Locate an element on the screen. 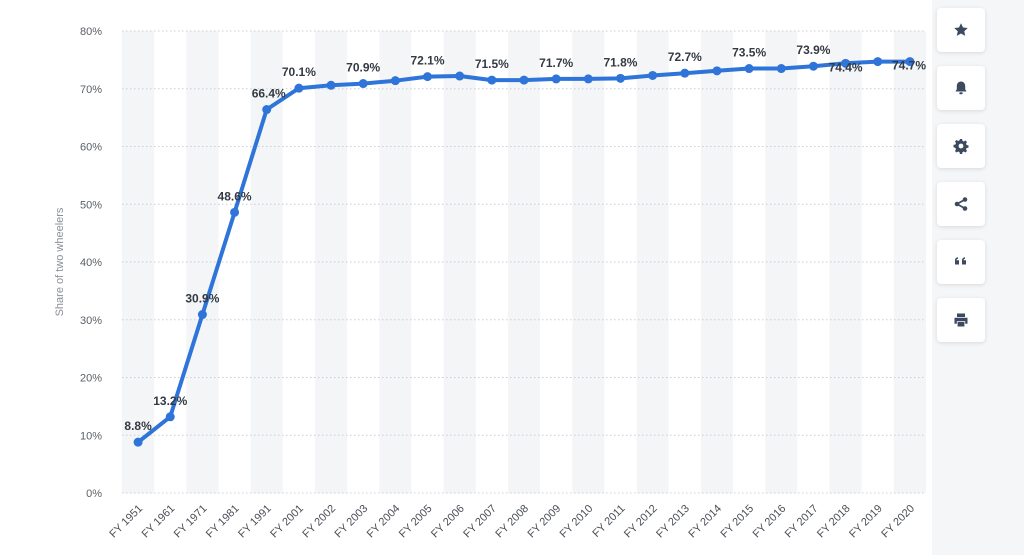 The height and width of the screenshot is (555, 1024). y-tick-label: 70% is located at coordinates (91, 90).